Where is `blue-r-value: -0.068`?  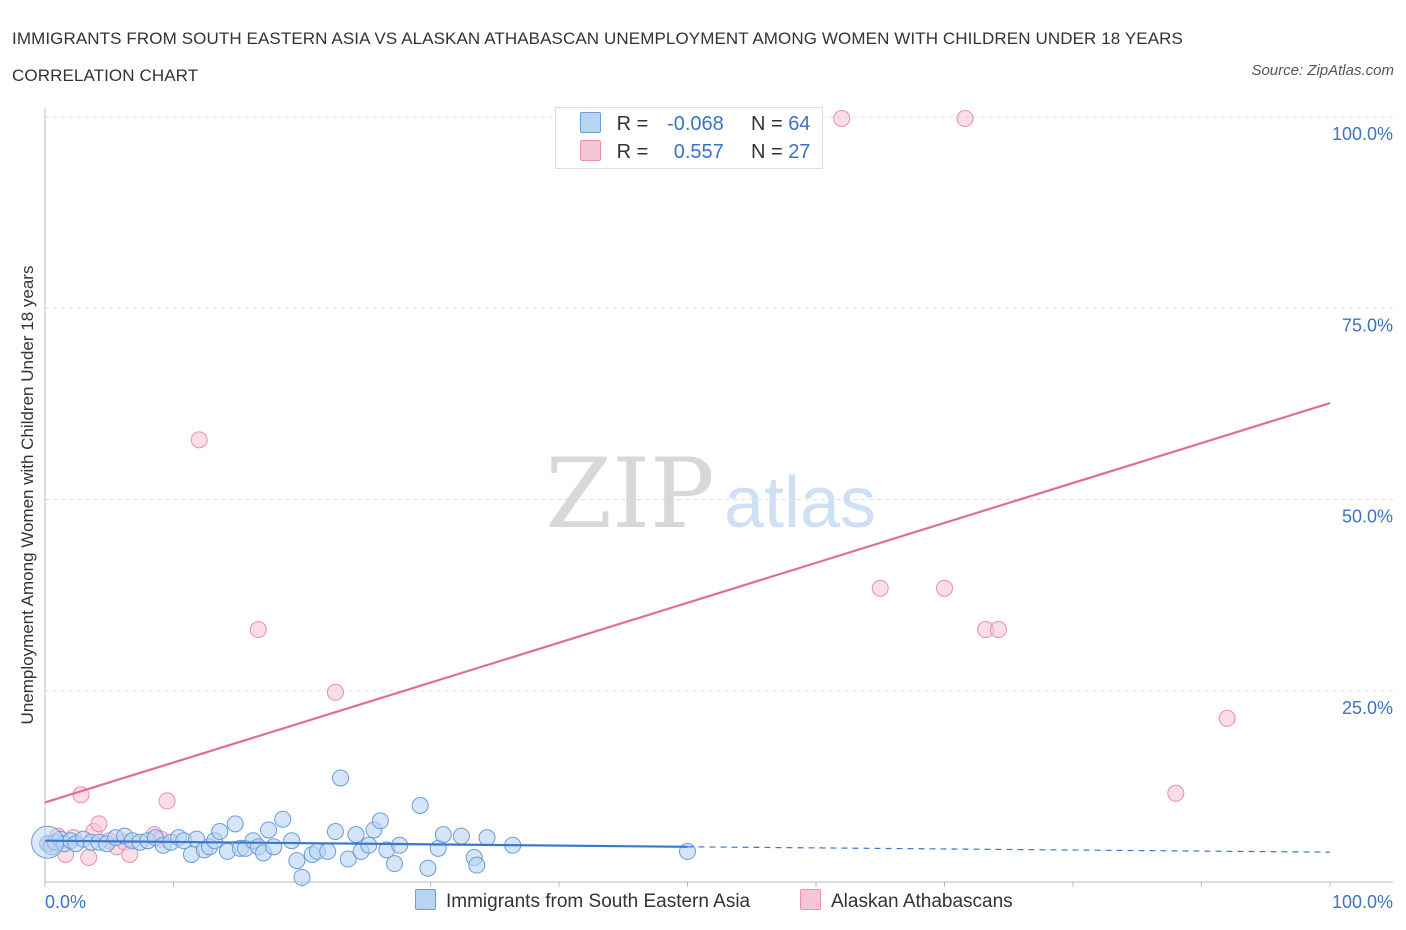
blue-r-value: -0.068 is located at coordinates (695, 124).